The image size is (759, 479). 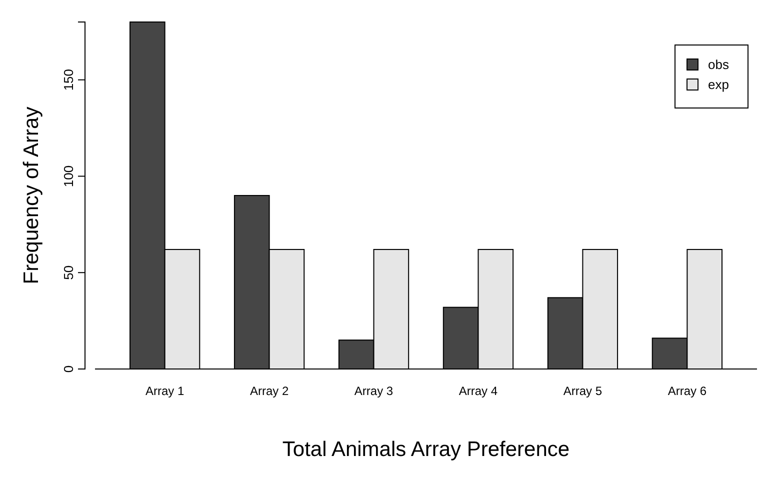 I want to click on y-axis-title: Frequency of Array, so click(x=31, y=195).